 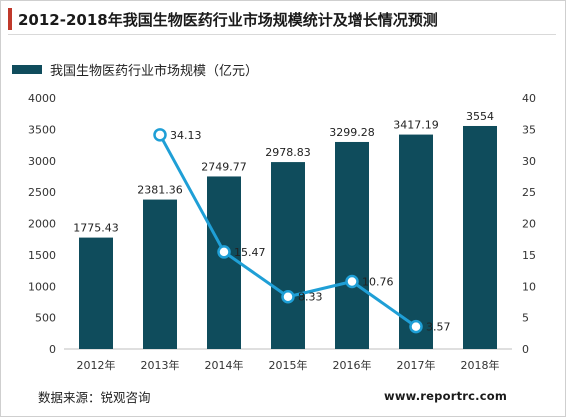 I want to click on legend-swatch-bar, so click(x=27, y=69).